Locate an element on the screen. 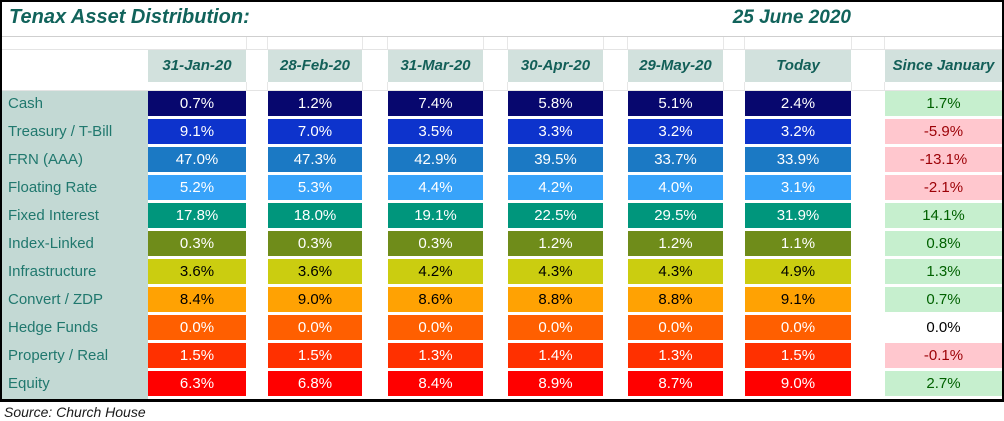  row-label: Convert / ZDP is located at coordinates (75, 301).